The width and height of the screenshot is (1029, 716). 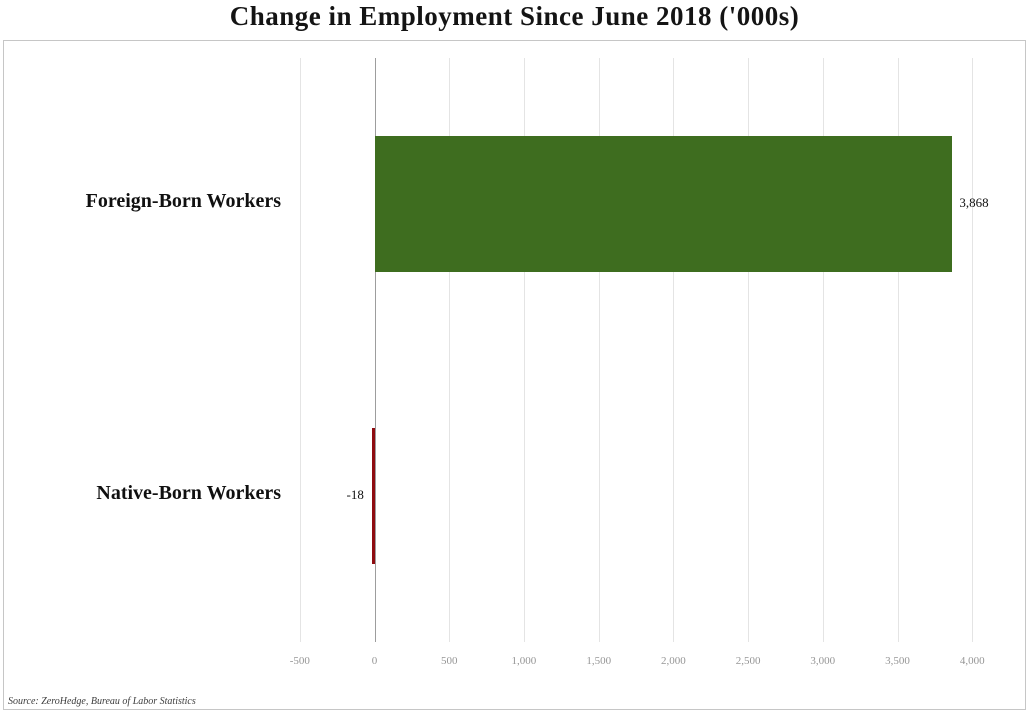 I want to click on category-label: Foreign-Born Workers, so click(x=183, y=201).